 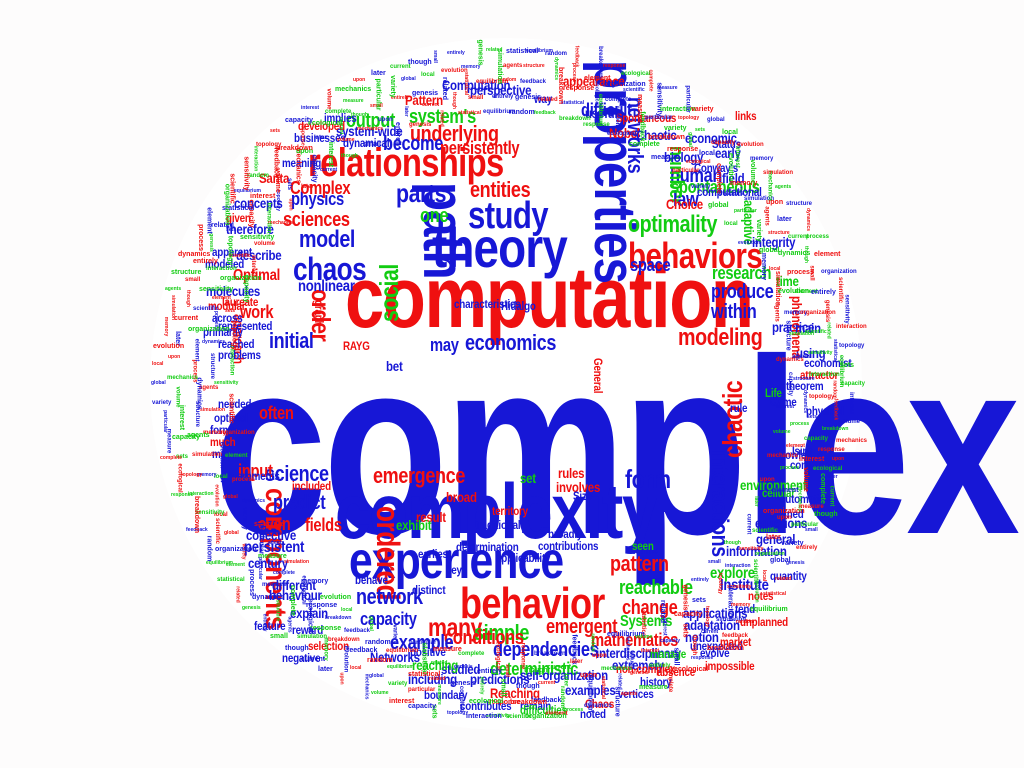 I want to click on cloud-word: study, so click(x=508, y=216).